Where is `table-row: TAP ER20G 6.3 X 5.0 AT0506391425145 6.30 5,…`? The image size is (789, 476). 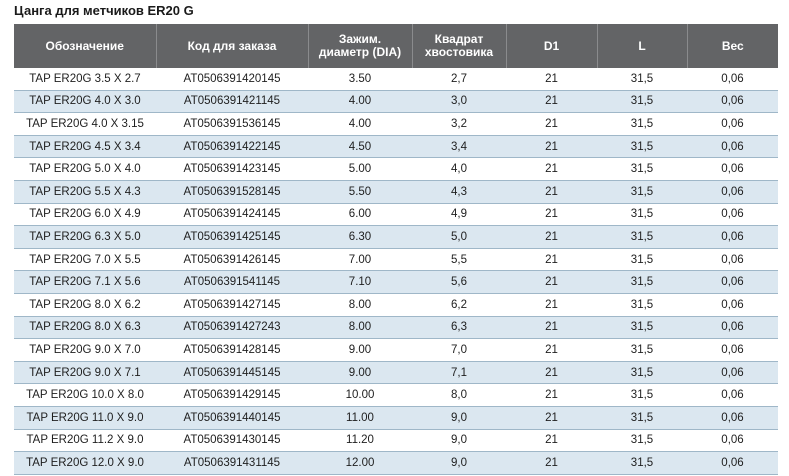 table-row: TAP ER20G 6.3 X 5.0 AT0506391425145 6.30 5,… is located at coordinates (396, 237).